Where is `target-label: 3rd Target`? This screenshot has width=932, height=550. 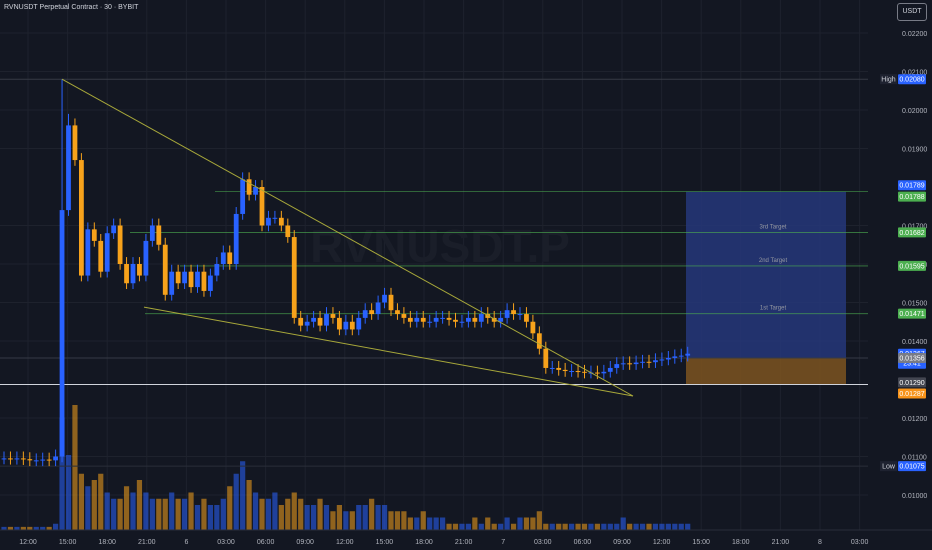
target-label: 3rd Target is located at coordinates (773, 227).